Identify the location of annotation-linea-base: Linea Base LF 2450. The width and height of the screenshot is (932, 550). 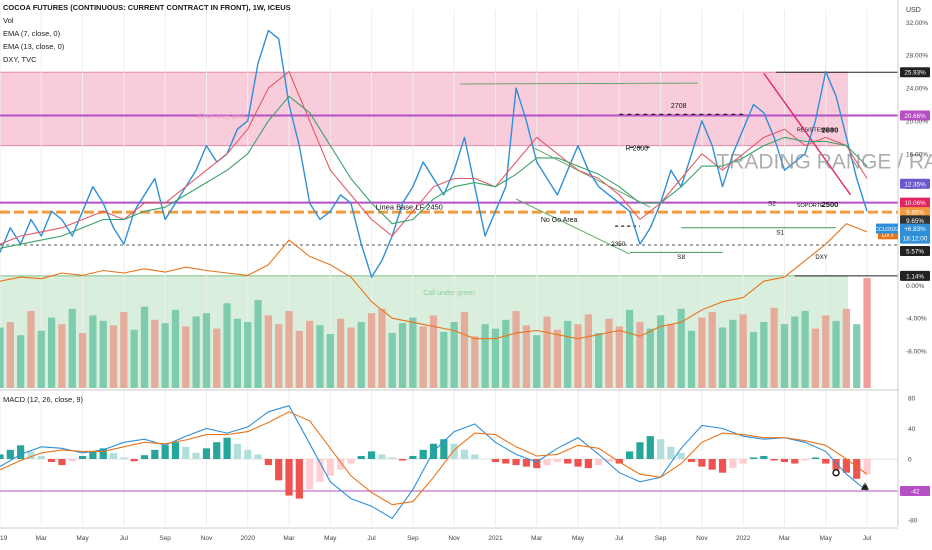
(409, 207).